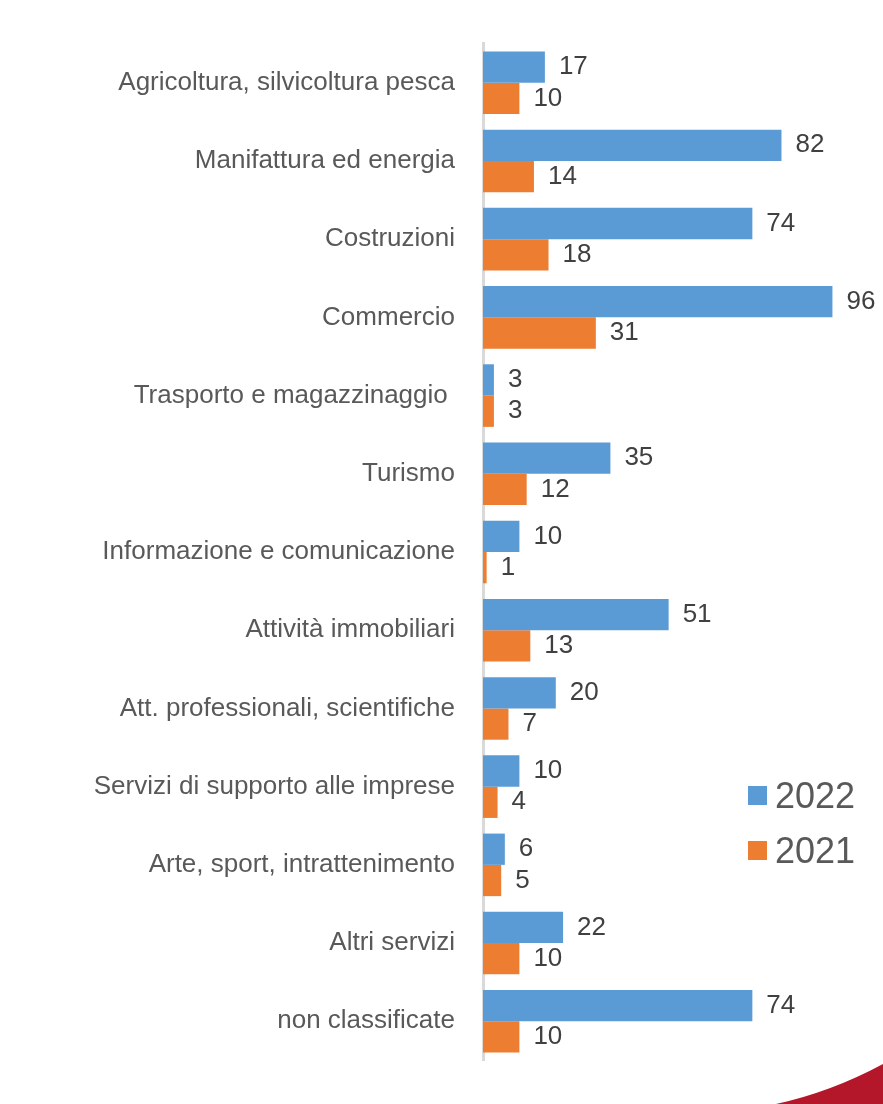 The width and height of the screenshot is (883, 1104). I want to click on y-tick-label: Att. professionali, scientifiche, so click(287, 706).